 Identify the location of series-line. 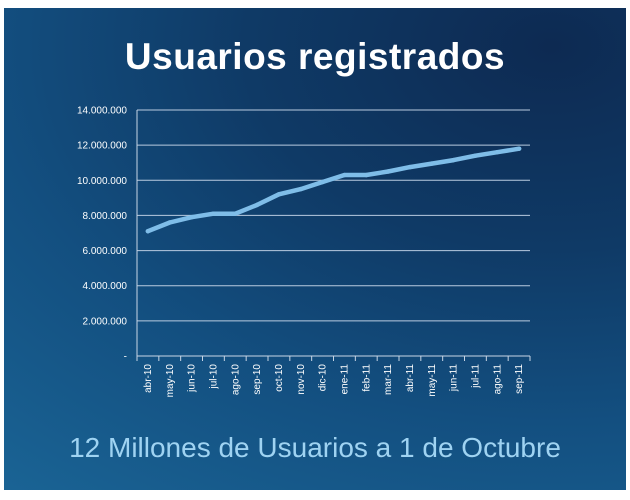
(333, 190).